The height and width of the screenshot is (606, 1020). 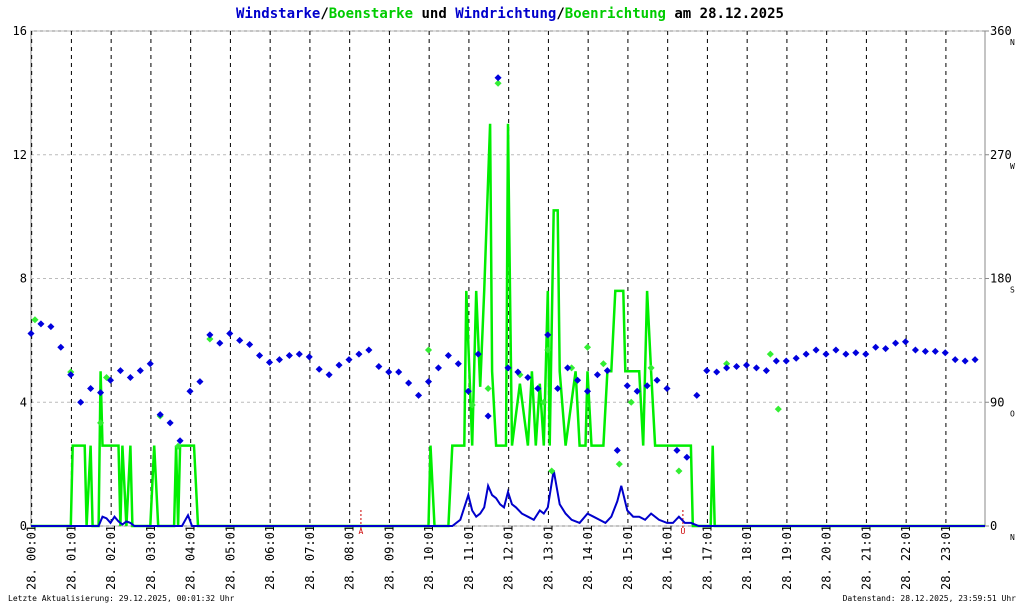 I want to click on x-tick-label: 28. 18:01, so click(x=747, y=557).